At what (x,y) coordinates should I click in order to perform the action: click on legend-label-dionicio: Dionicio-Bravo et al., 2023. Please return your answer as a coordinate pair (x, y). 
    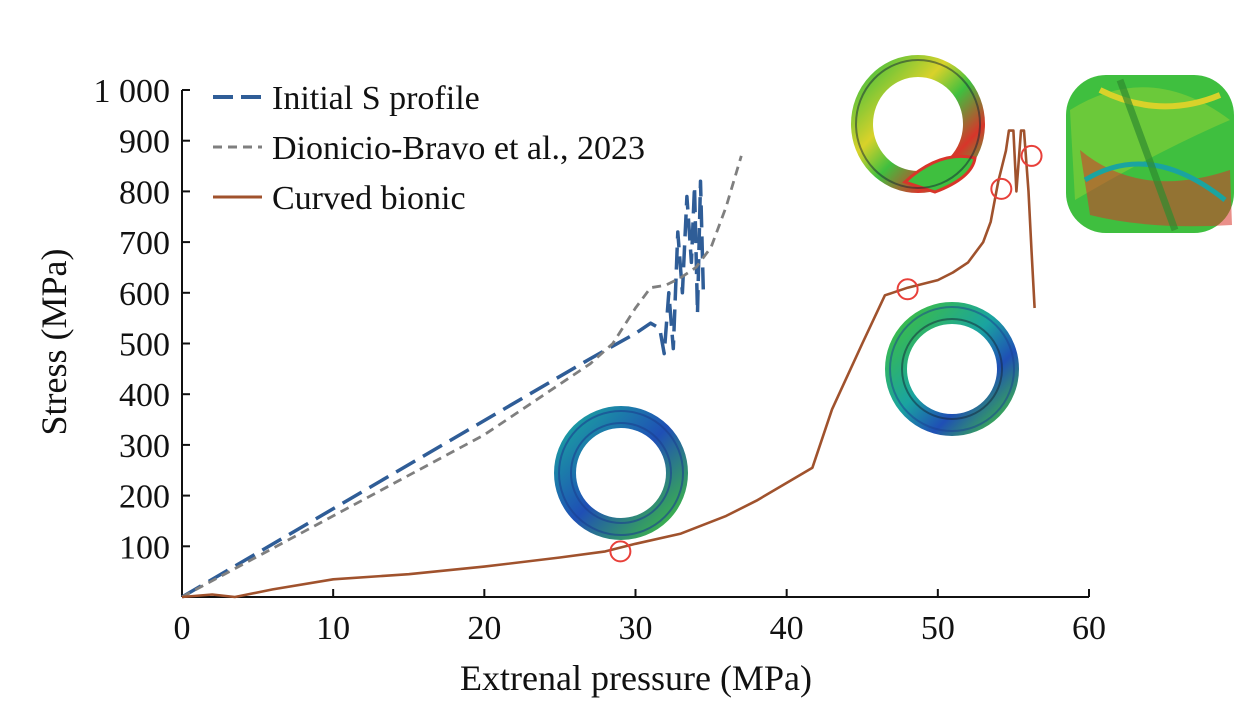
    Looking at the image, I should click on (458, 148).